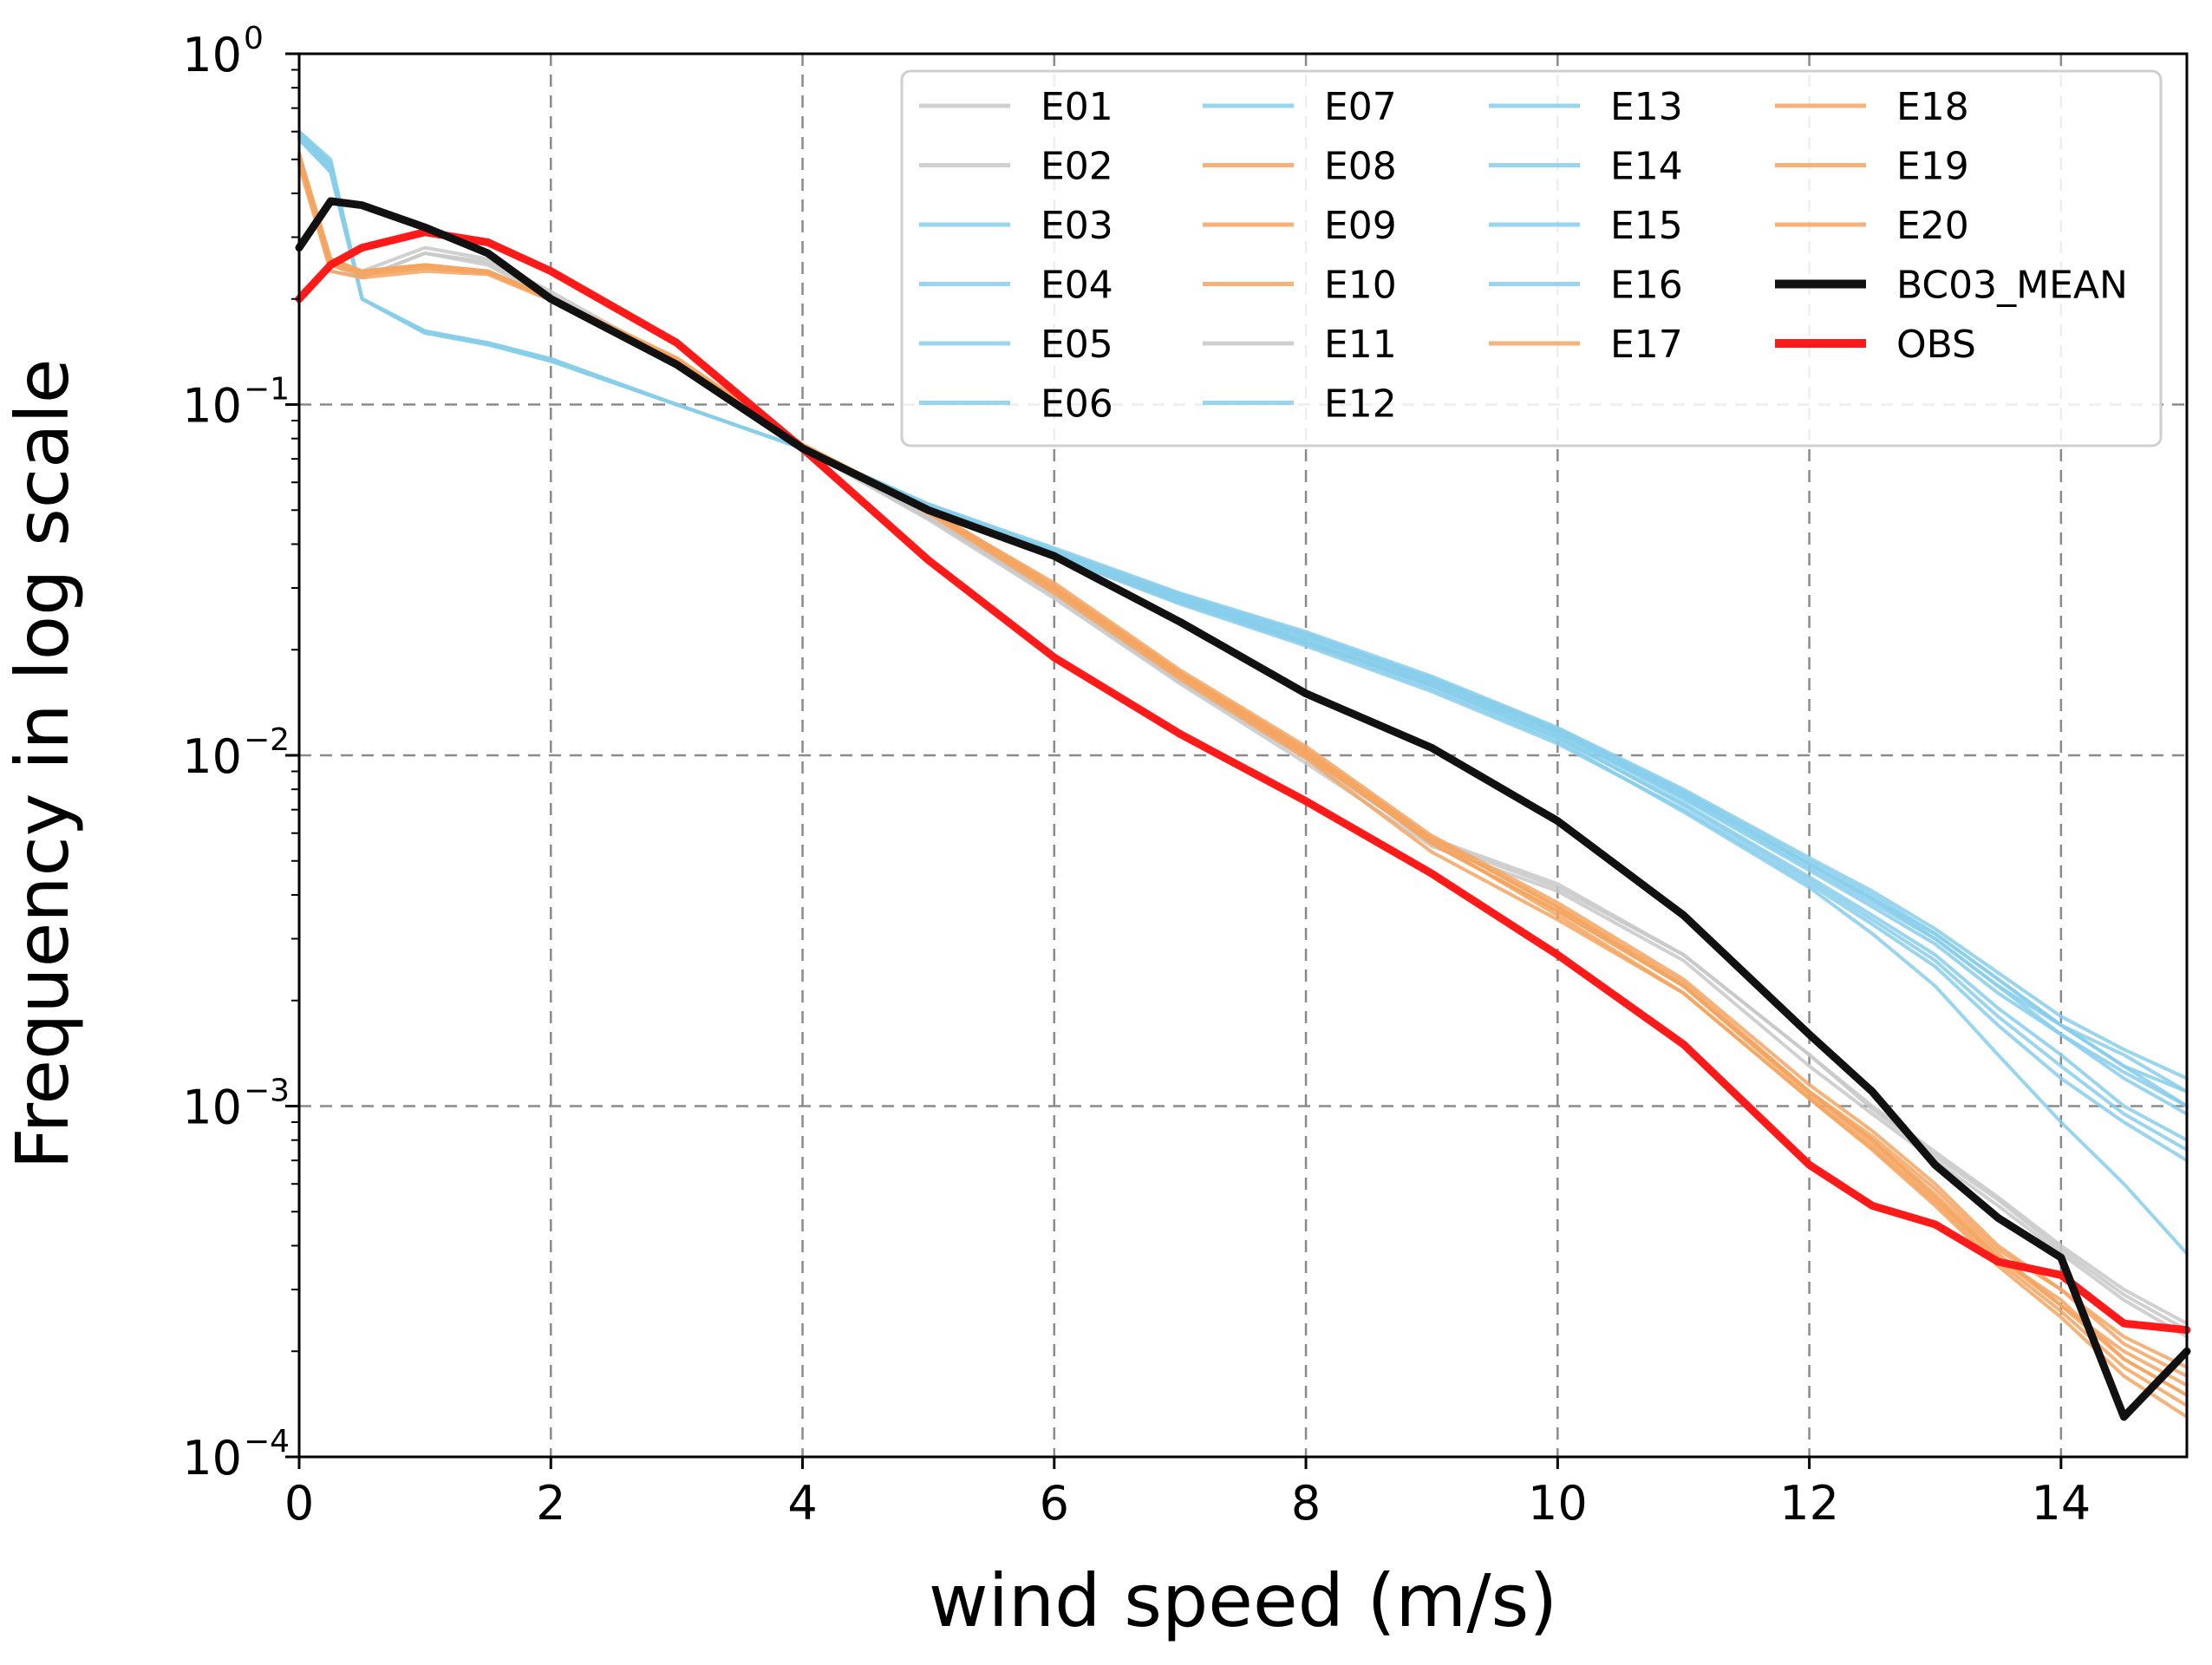  I want to click on x-tick-label: 0, so click(299, 1503).